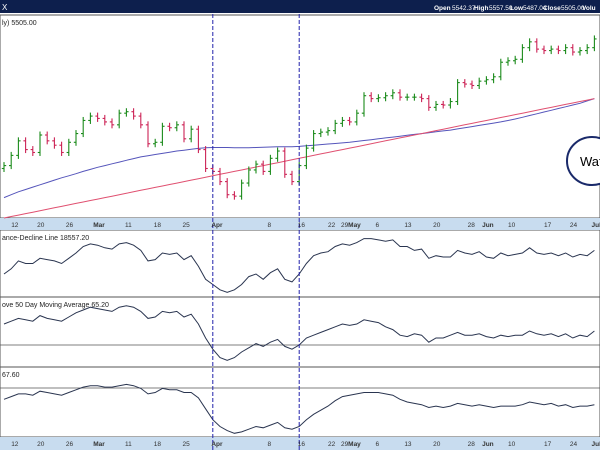 The width and height of the screenshot is (600, 455). Describe the element at coordinates (535, 8) in the screenshot. I see `low-value: 5487.04` at that location.